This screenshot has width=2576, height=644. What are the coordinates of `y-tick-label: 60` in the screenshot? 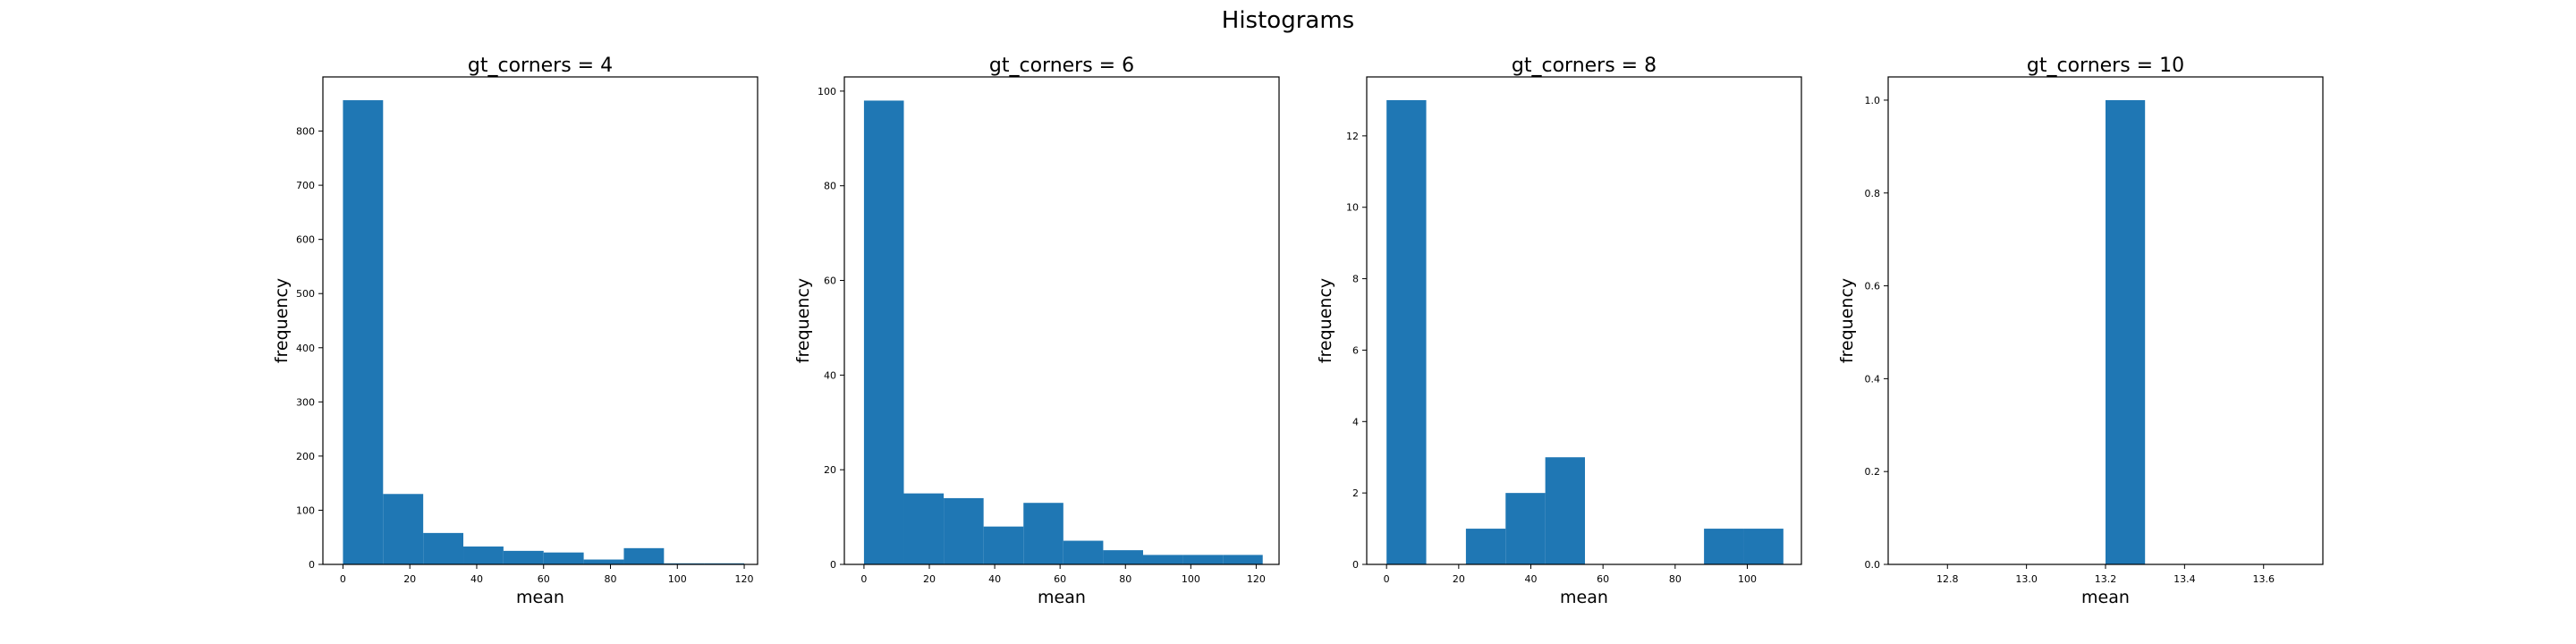 It's located at (830, 281).